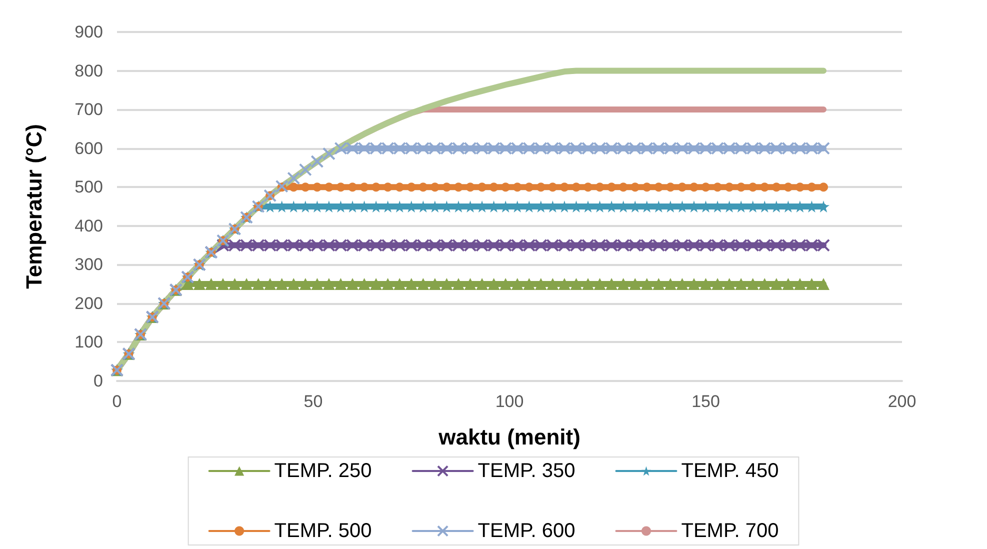  I want to click on x-tick-label: 200, so click(902, 401).